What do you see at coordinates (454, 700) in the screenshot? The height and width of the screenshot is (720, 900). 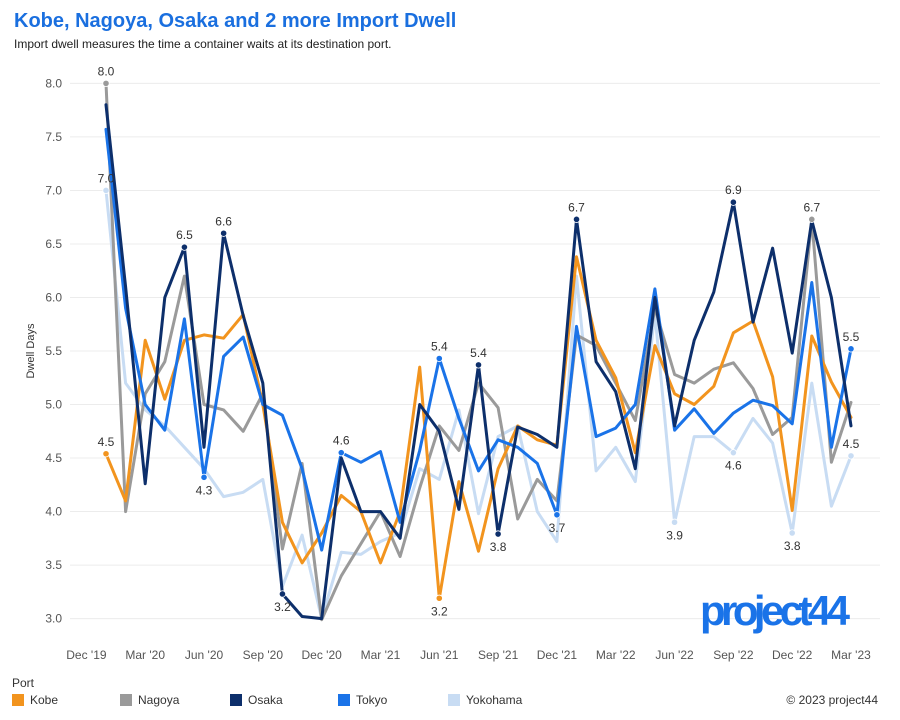 I see `legend-swatch-yokohama` at bounding box center [454, 700].